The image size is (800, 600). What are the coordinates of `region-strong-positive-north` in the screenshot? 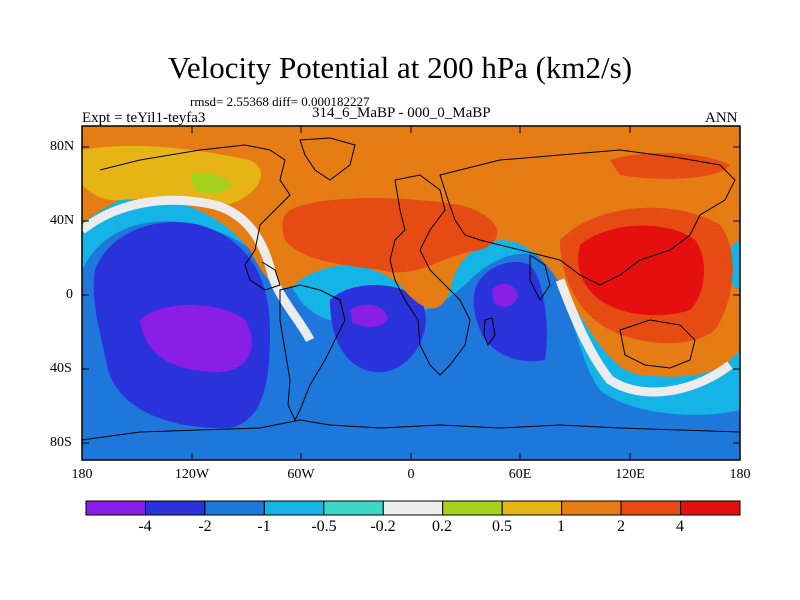 It's located at (390, 235).